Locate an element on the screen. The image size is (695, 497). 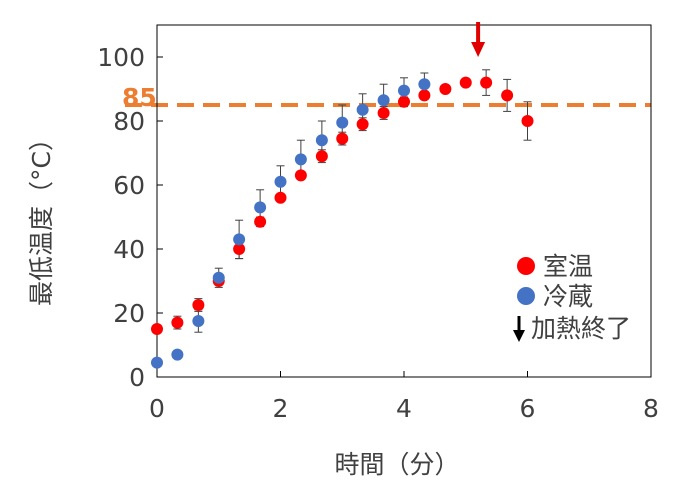
marker-layer is located at coordinates (478, 39).